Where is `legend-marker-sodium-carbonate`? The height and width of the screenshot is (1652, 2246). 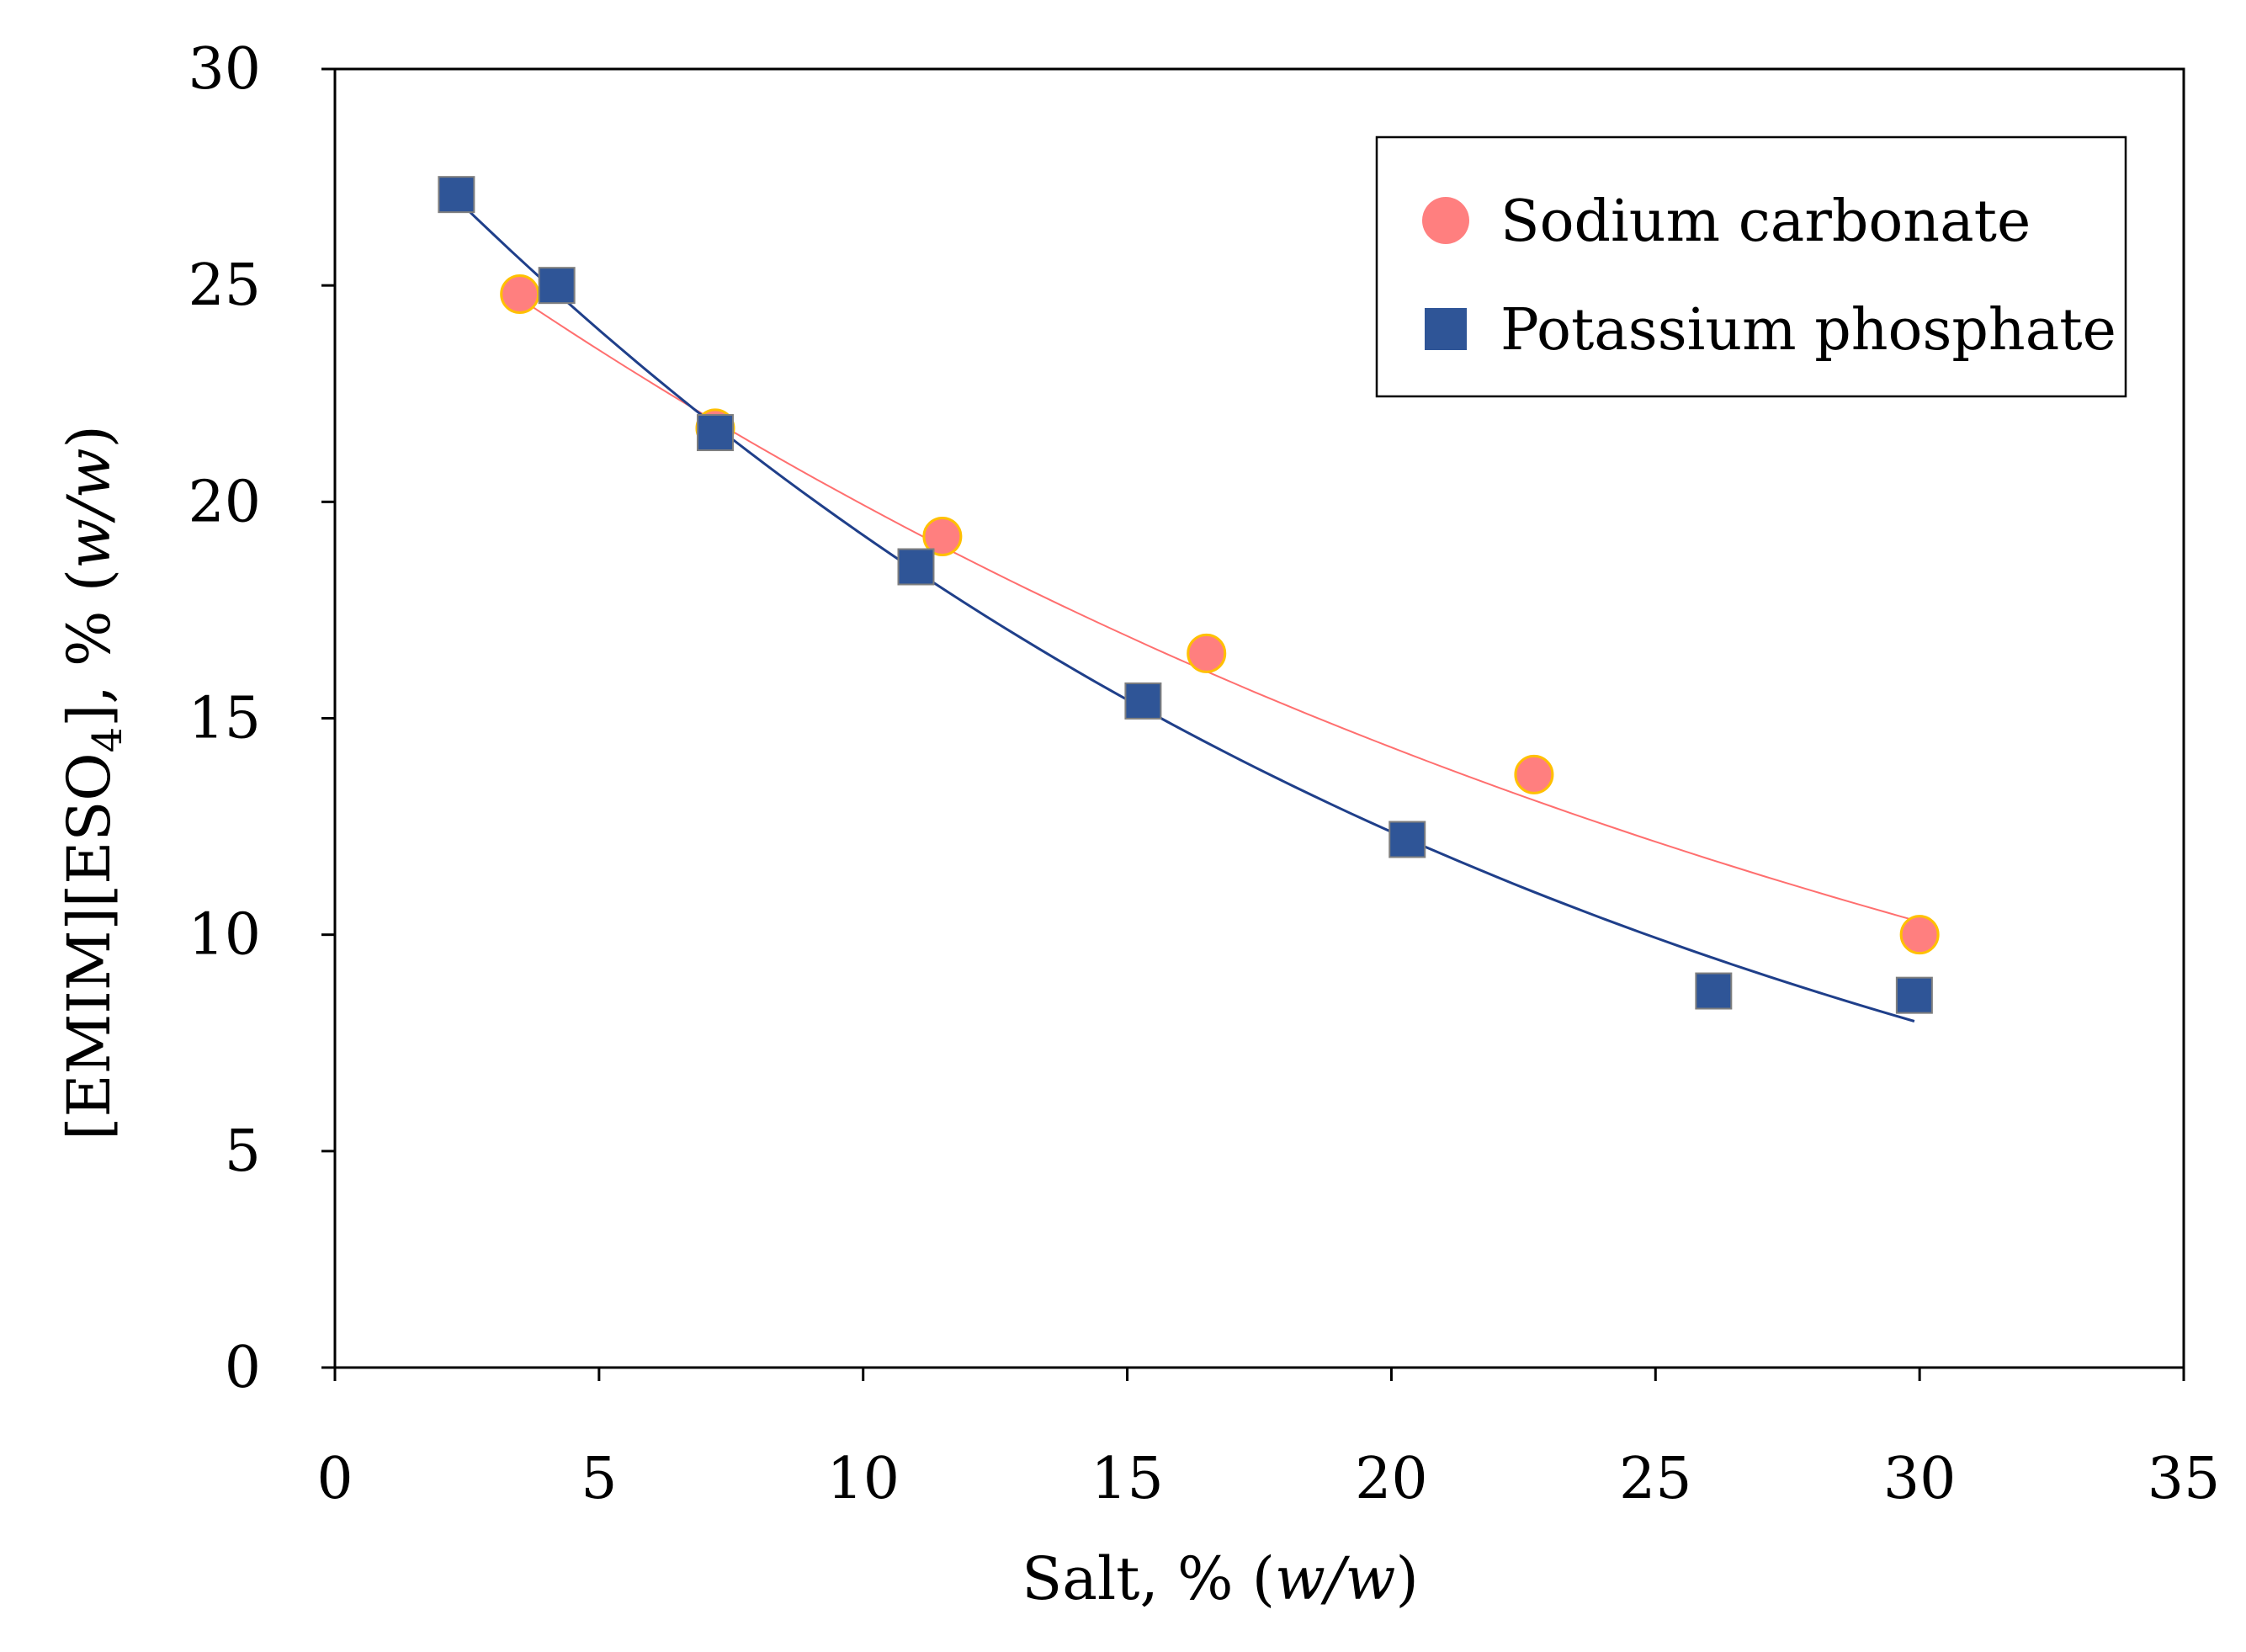 legend-marker-sodium-carbonate is located at coordinates (1445, 220).